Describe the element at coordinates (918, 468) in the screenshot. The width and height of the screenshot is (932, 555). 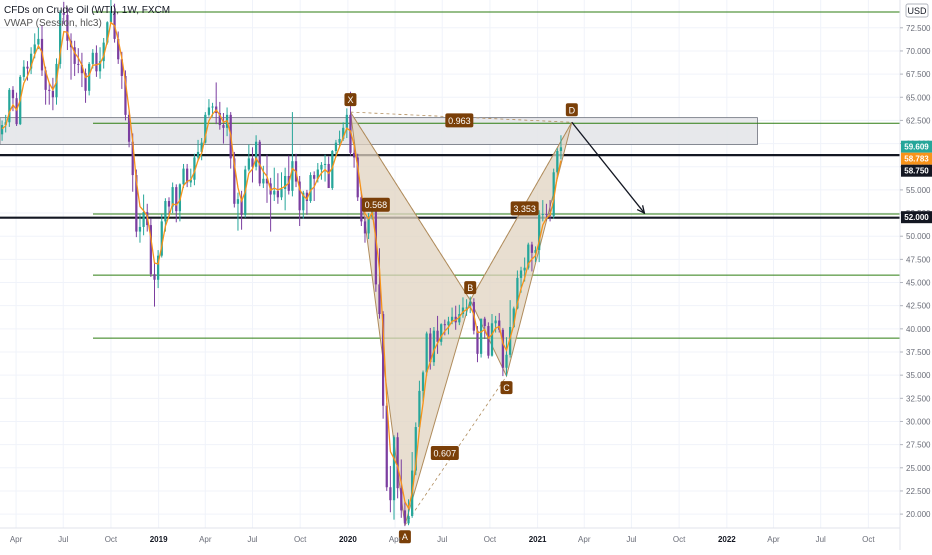
I see `price-tick-label: 25.000` at that location.